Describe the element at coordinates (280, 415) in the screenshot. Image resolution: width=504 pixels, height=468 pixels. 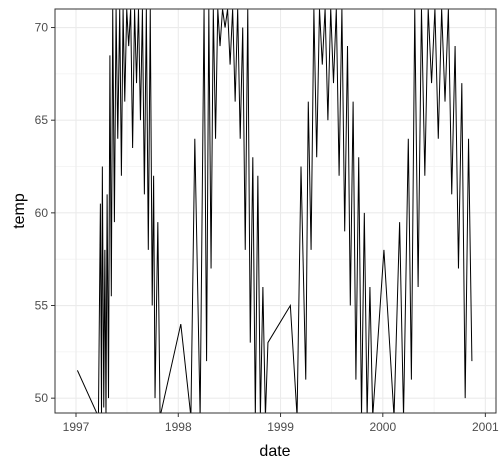
I see `x-axis-ticks` at that location.